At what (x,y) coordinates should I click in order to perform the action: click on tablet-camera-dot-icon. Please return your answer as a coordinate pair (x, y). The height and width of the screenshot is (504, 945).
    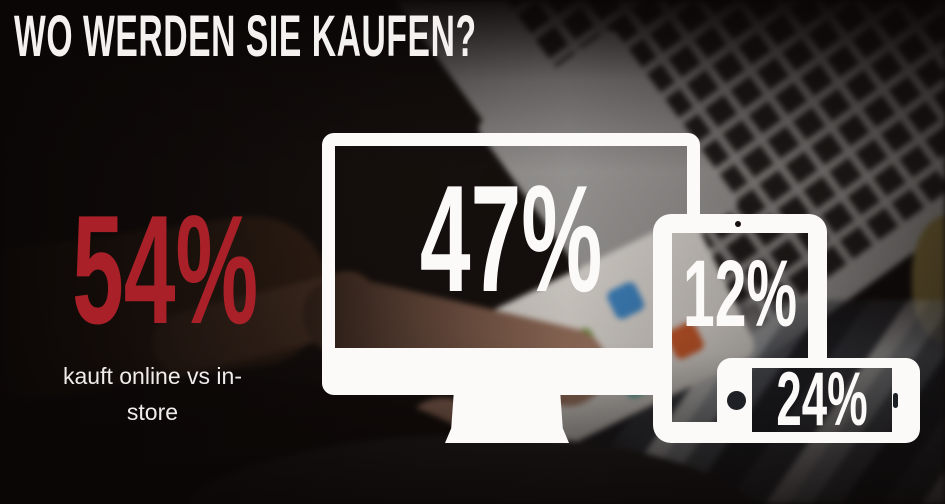
    Looking at the image, I should click on (738, 224).